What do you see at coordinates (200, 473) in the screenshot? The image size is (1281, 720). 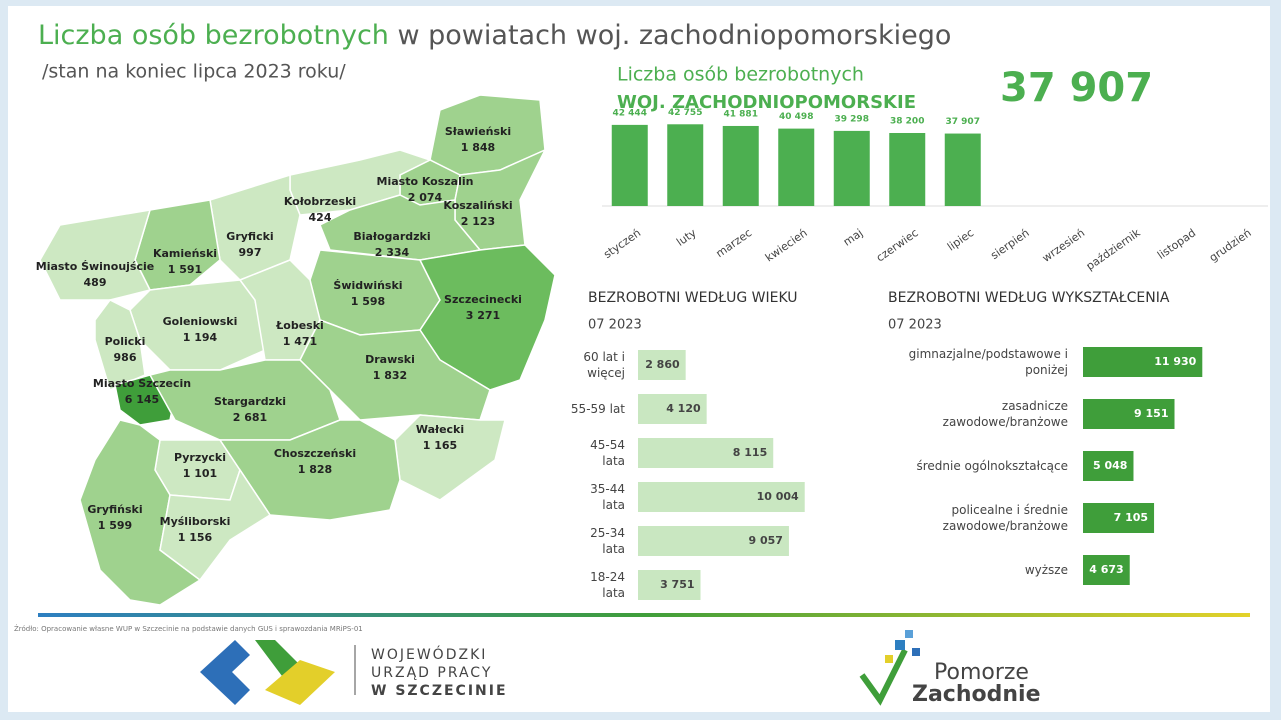 I see `region-value: 1 101` at bounding box center [200, 473].